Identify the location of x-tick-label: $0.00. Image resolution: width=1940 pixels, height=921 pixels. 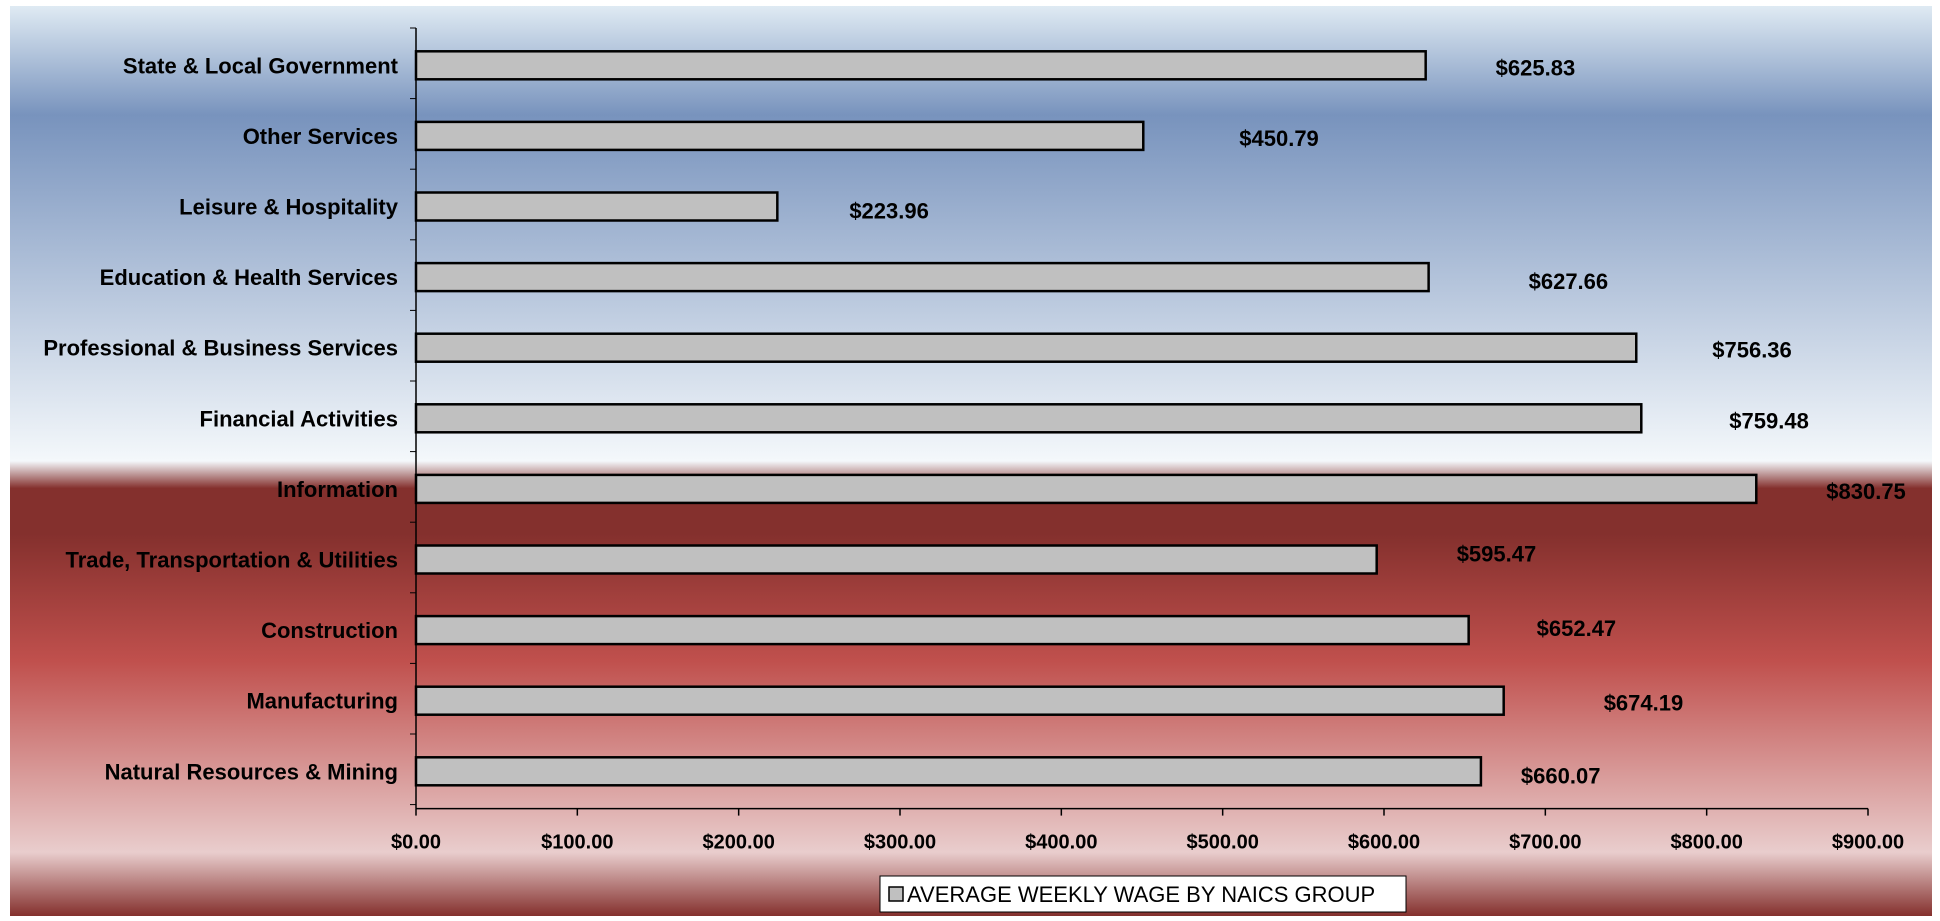
(416, 843).